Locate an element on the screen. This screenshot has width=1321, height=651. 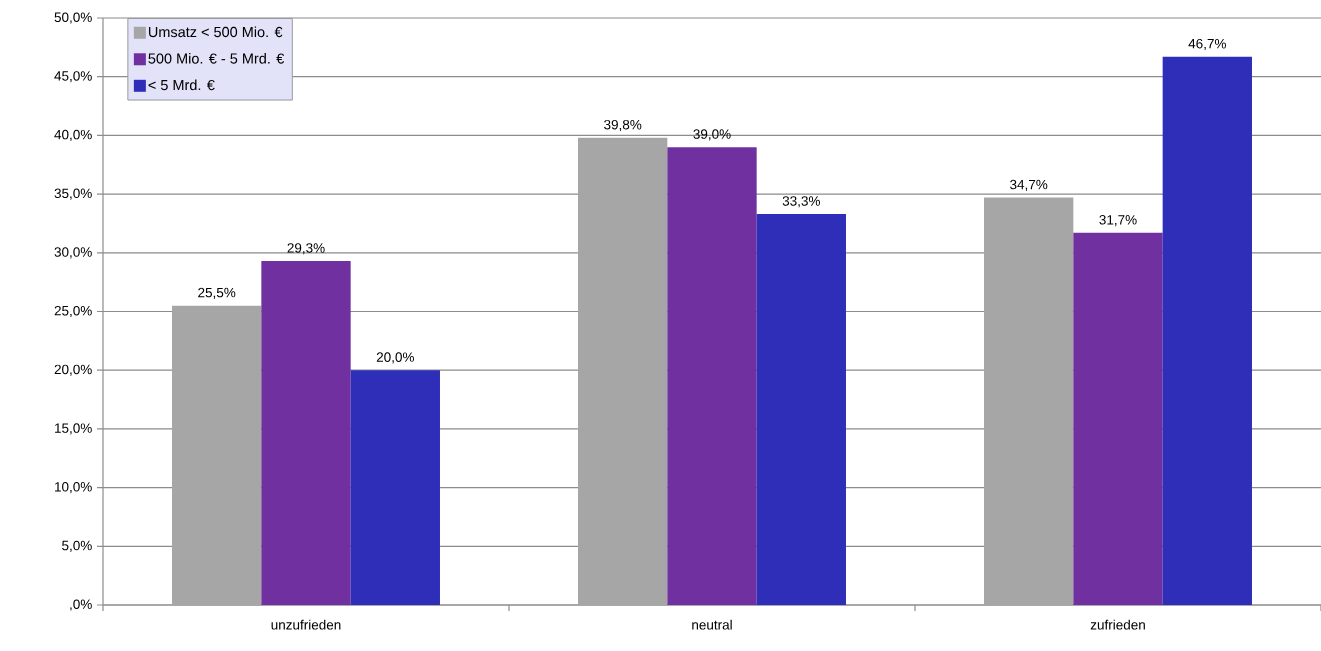
data-label: 20,0% is located at coordinates (395, 358).